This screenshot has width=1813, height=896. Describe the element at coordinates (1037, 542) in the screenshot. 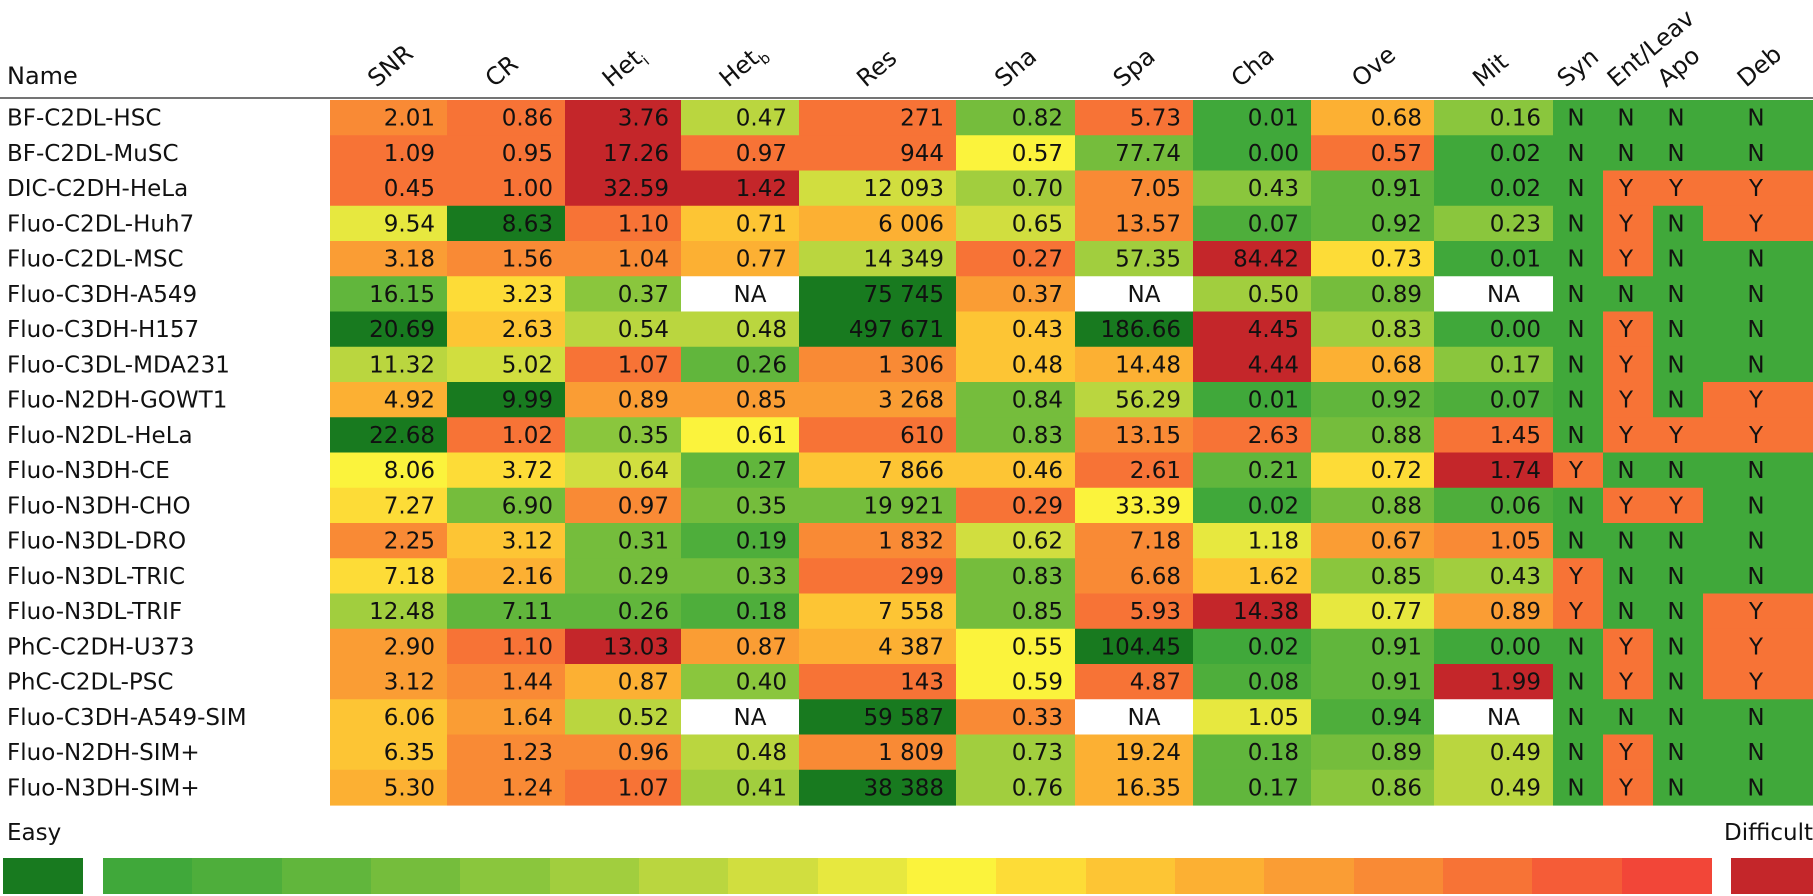

I see `cell-value: 0.62` at that location.